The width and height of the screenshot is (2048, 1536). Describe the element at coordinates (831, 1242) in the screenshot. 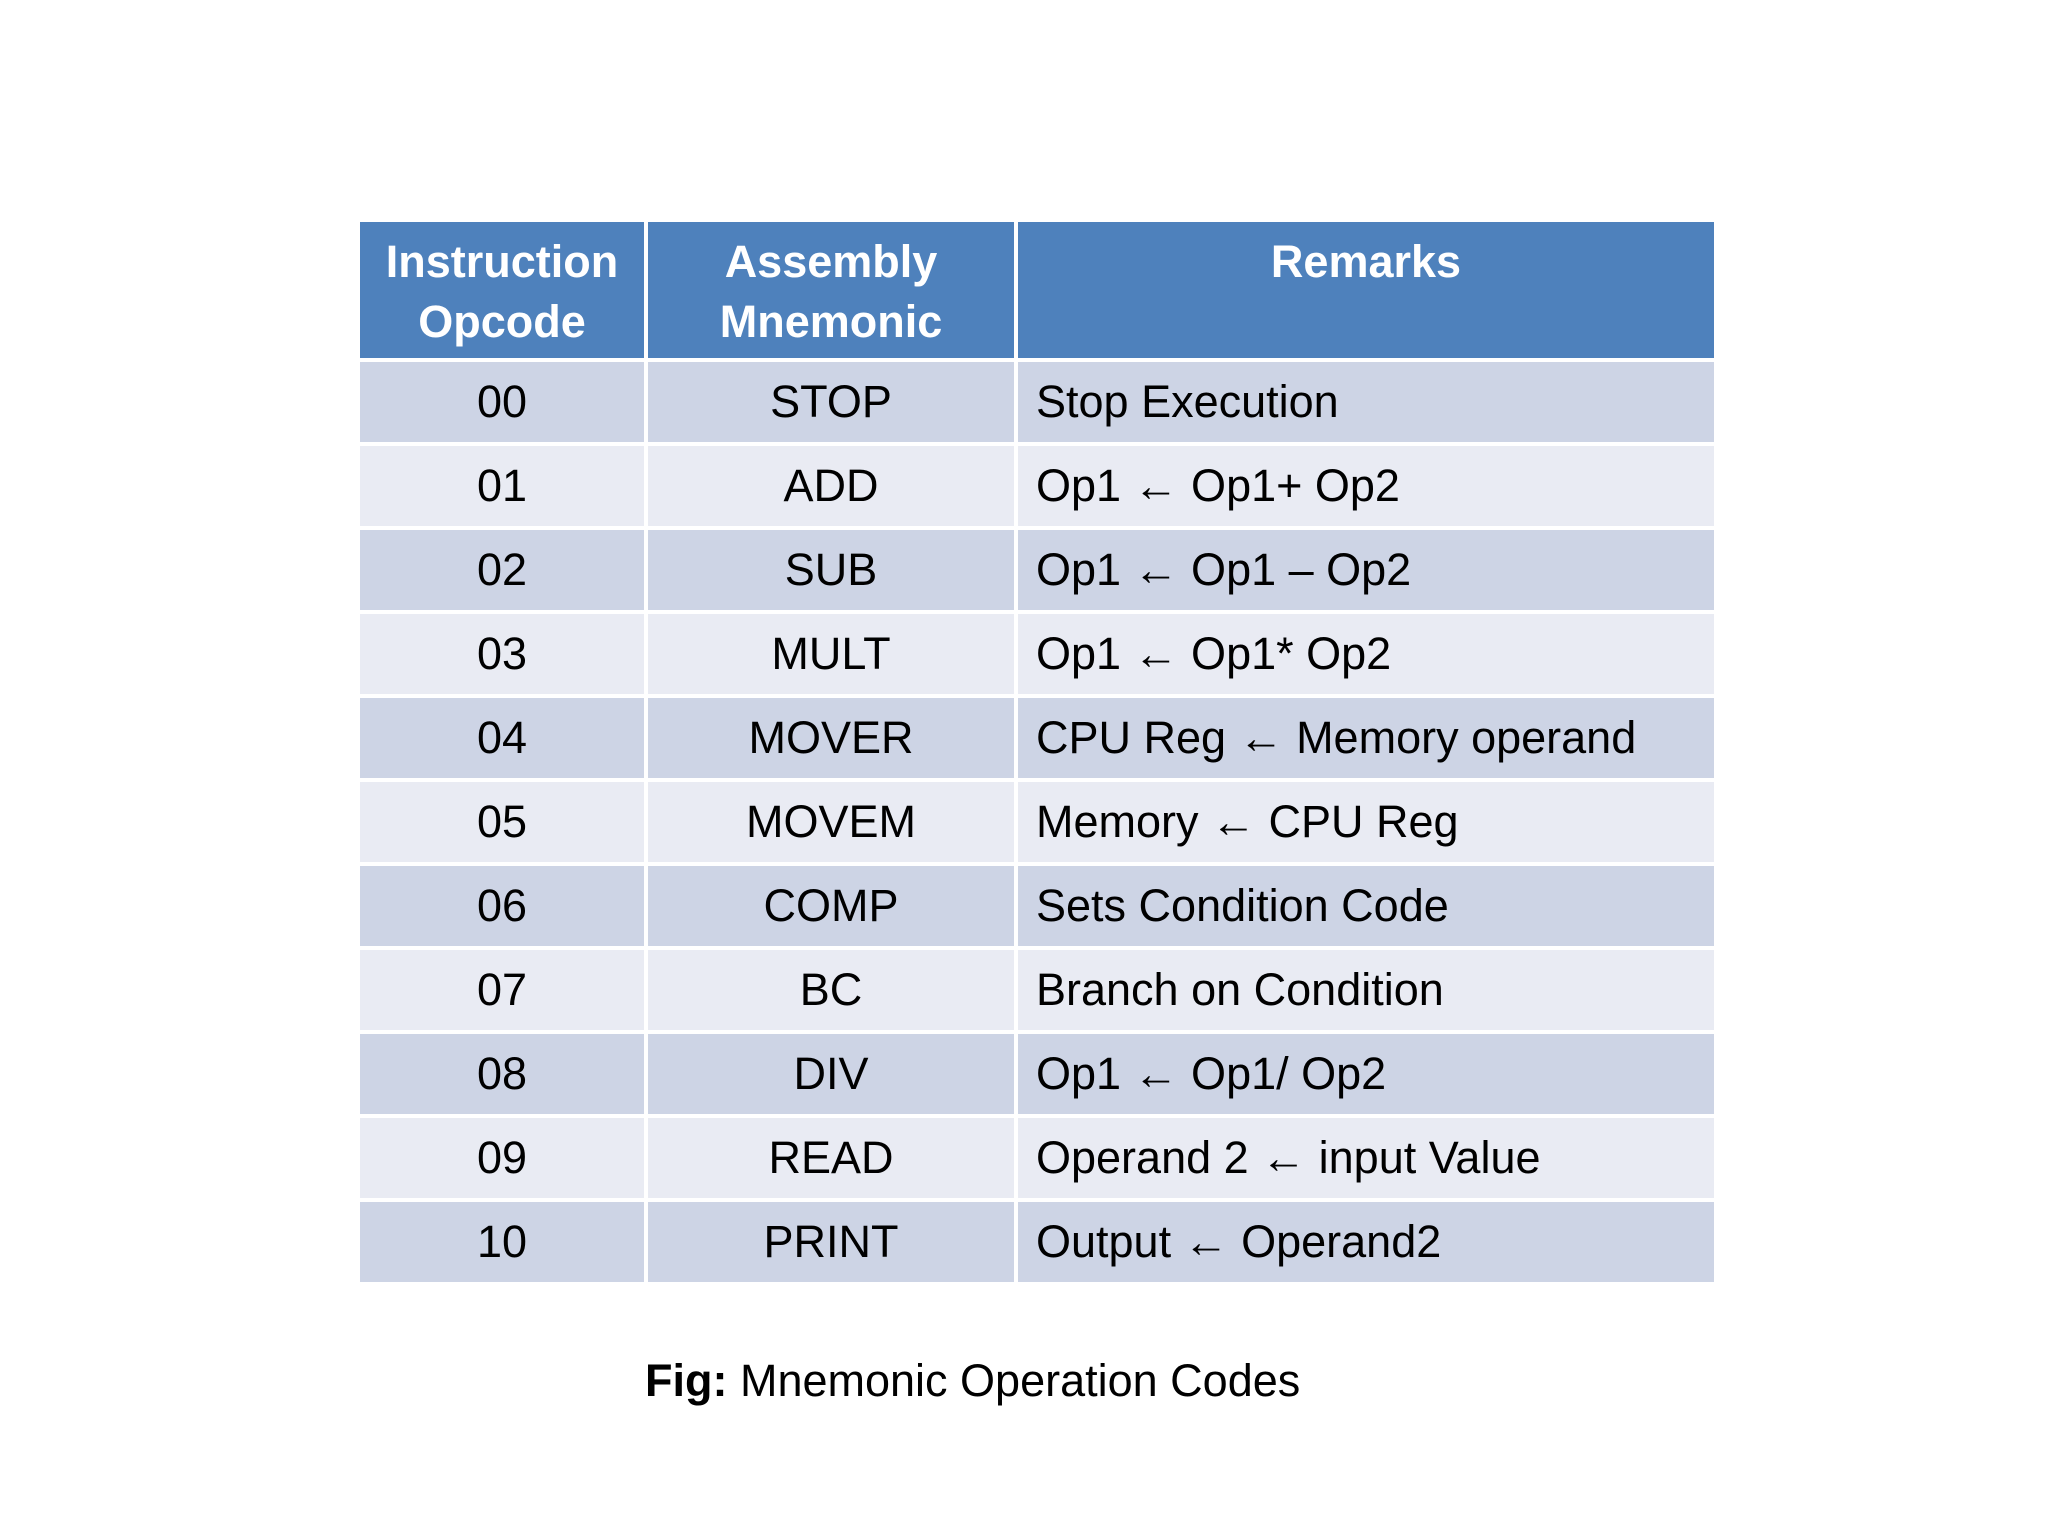

I see `mnemonic-cell: PRINT` at that location.